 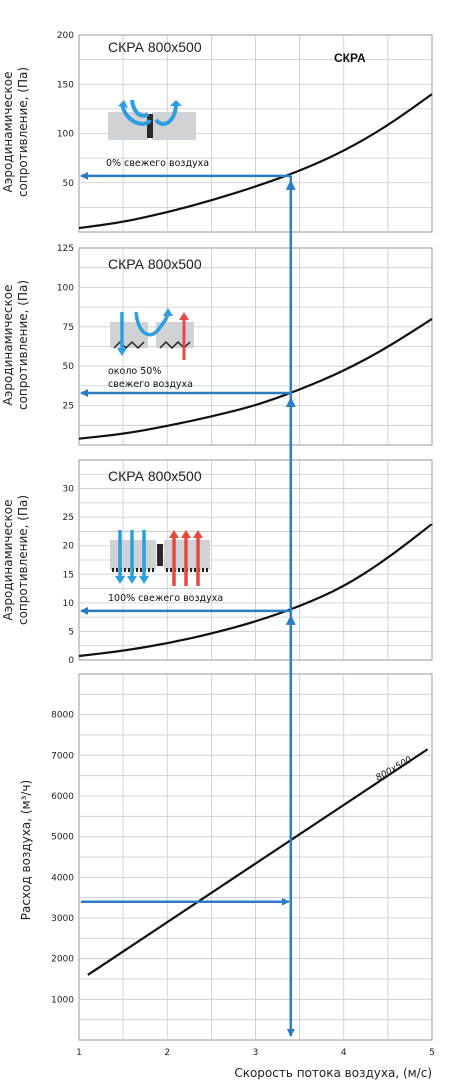 What do you see at coordinates (69, 184) in the screenshot?
I see `panel-1-ytick-0: 50` at bounding box center [69, 184].